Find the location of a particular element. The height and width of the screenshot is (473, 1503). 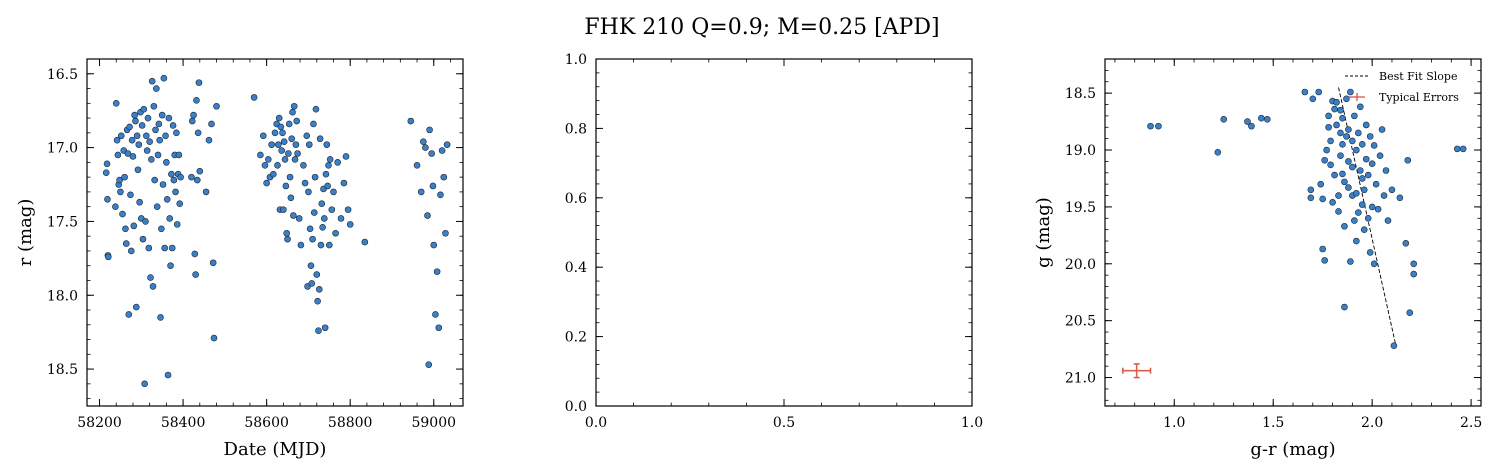

x-tick-label: 59000 is located at coordinates (433, 423).